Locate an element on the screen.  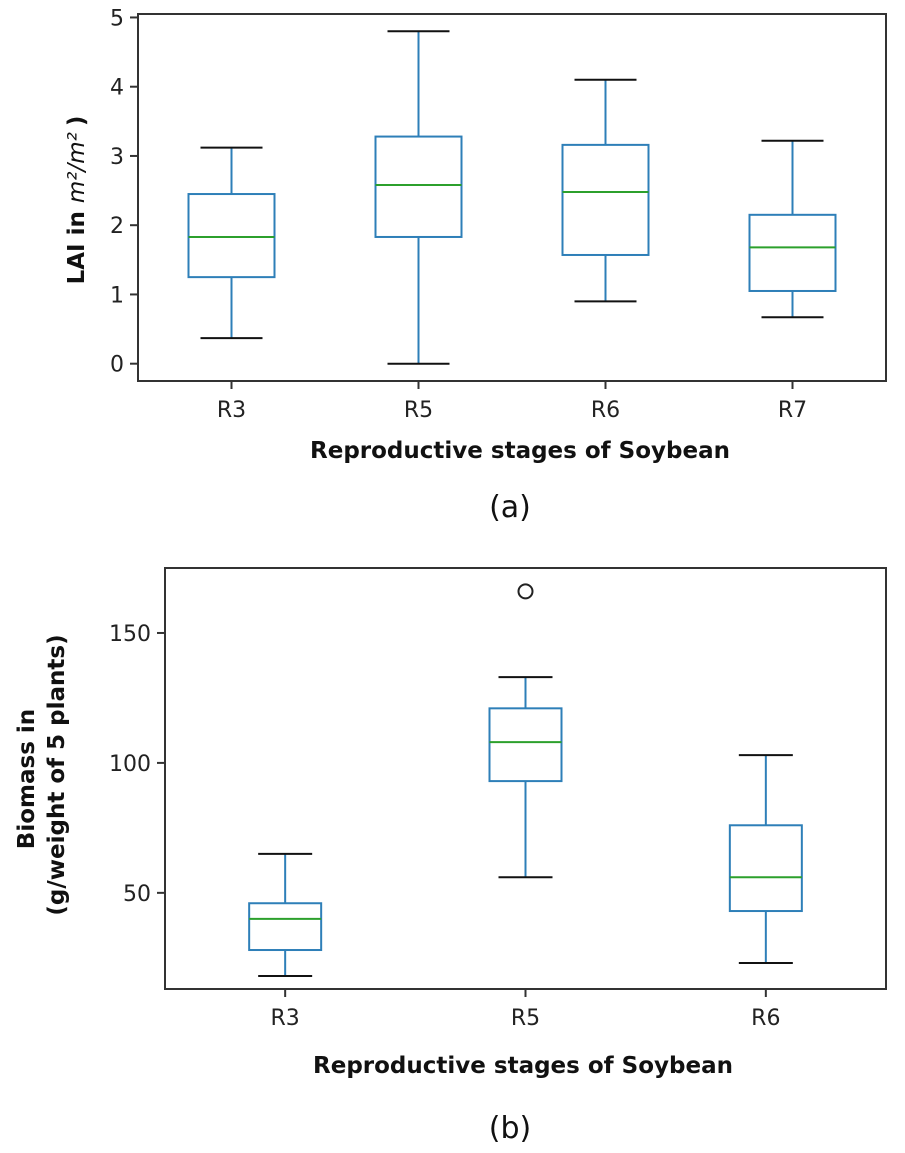
x-axis-label-a: Reproductive stages of Soybean is located at coordinates (520, 451).